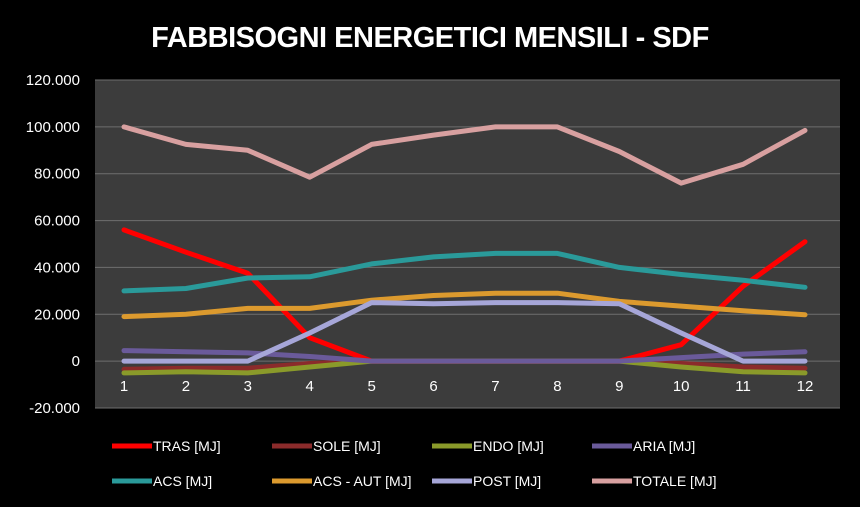 The image size is (860, 507). I want to click on x-tick-label: 10, so click(681, 386).